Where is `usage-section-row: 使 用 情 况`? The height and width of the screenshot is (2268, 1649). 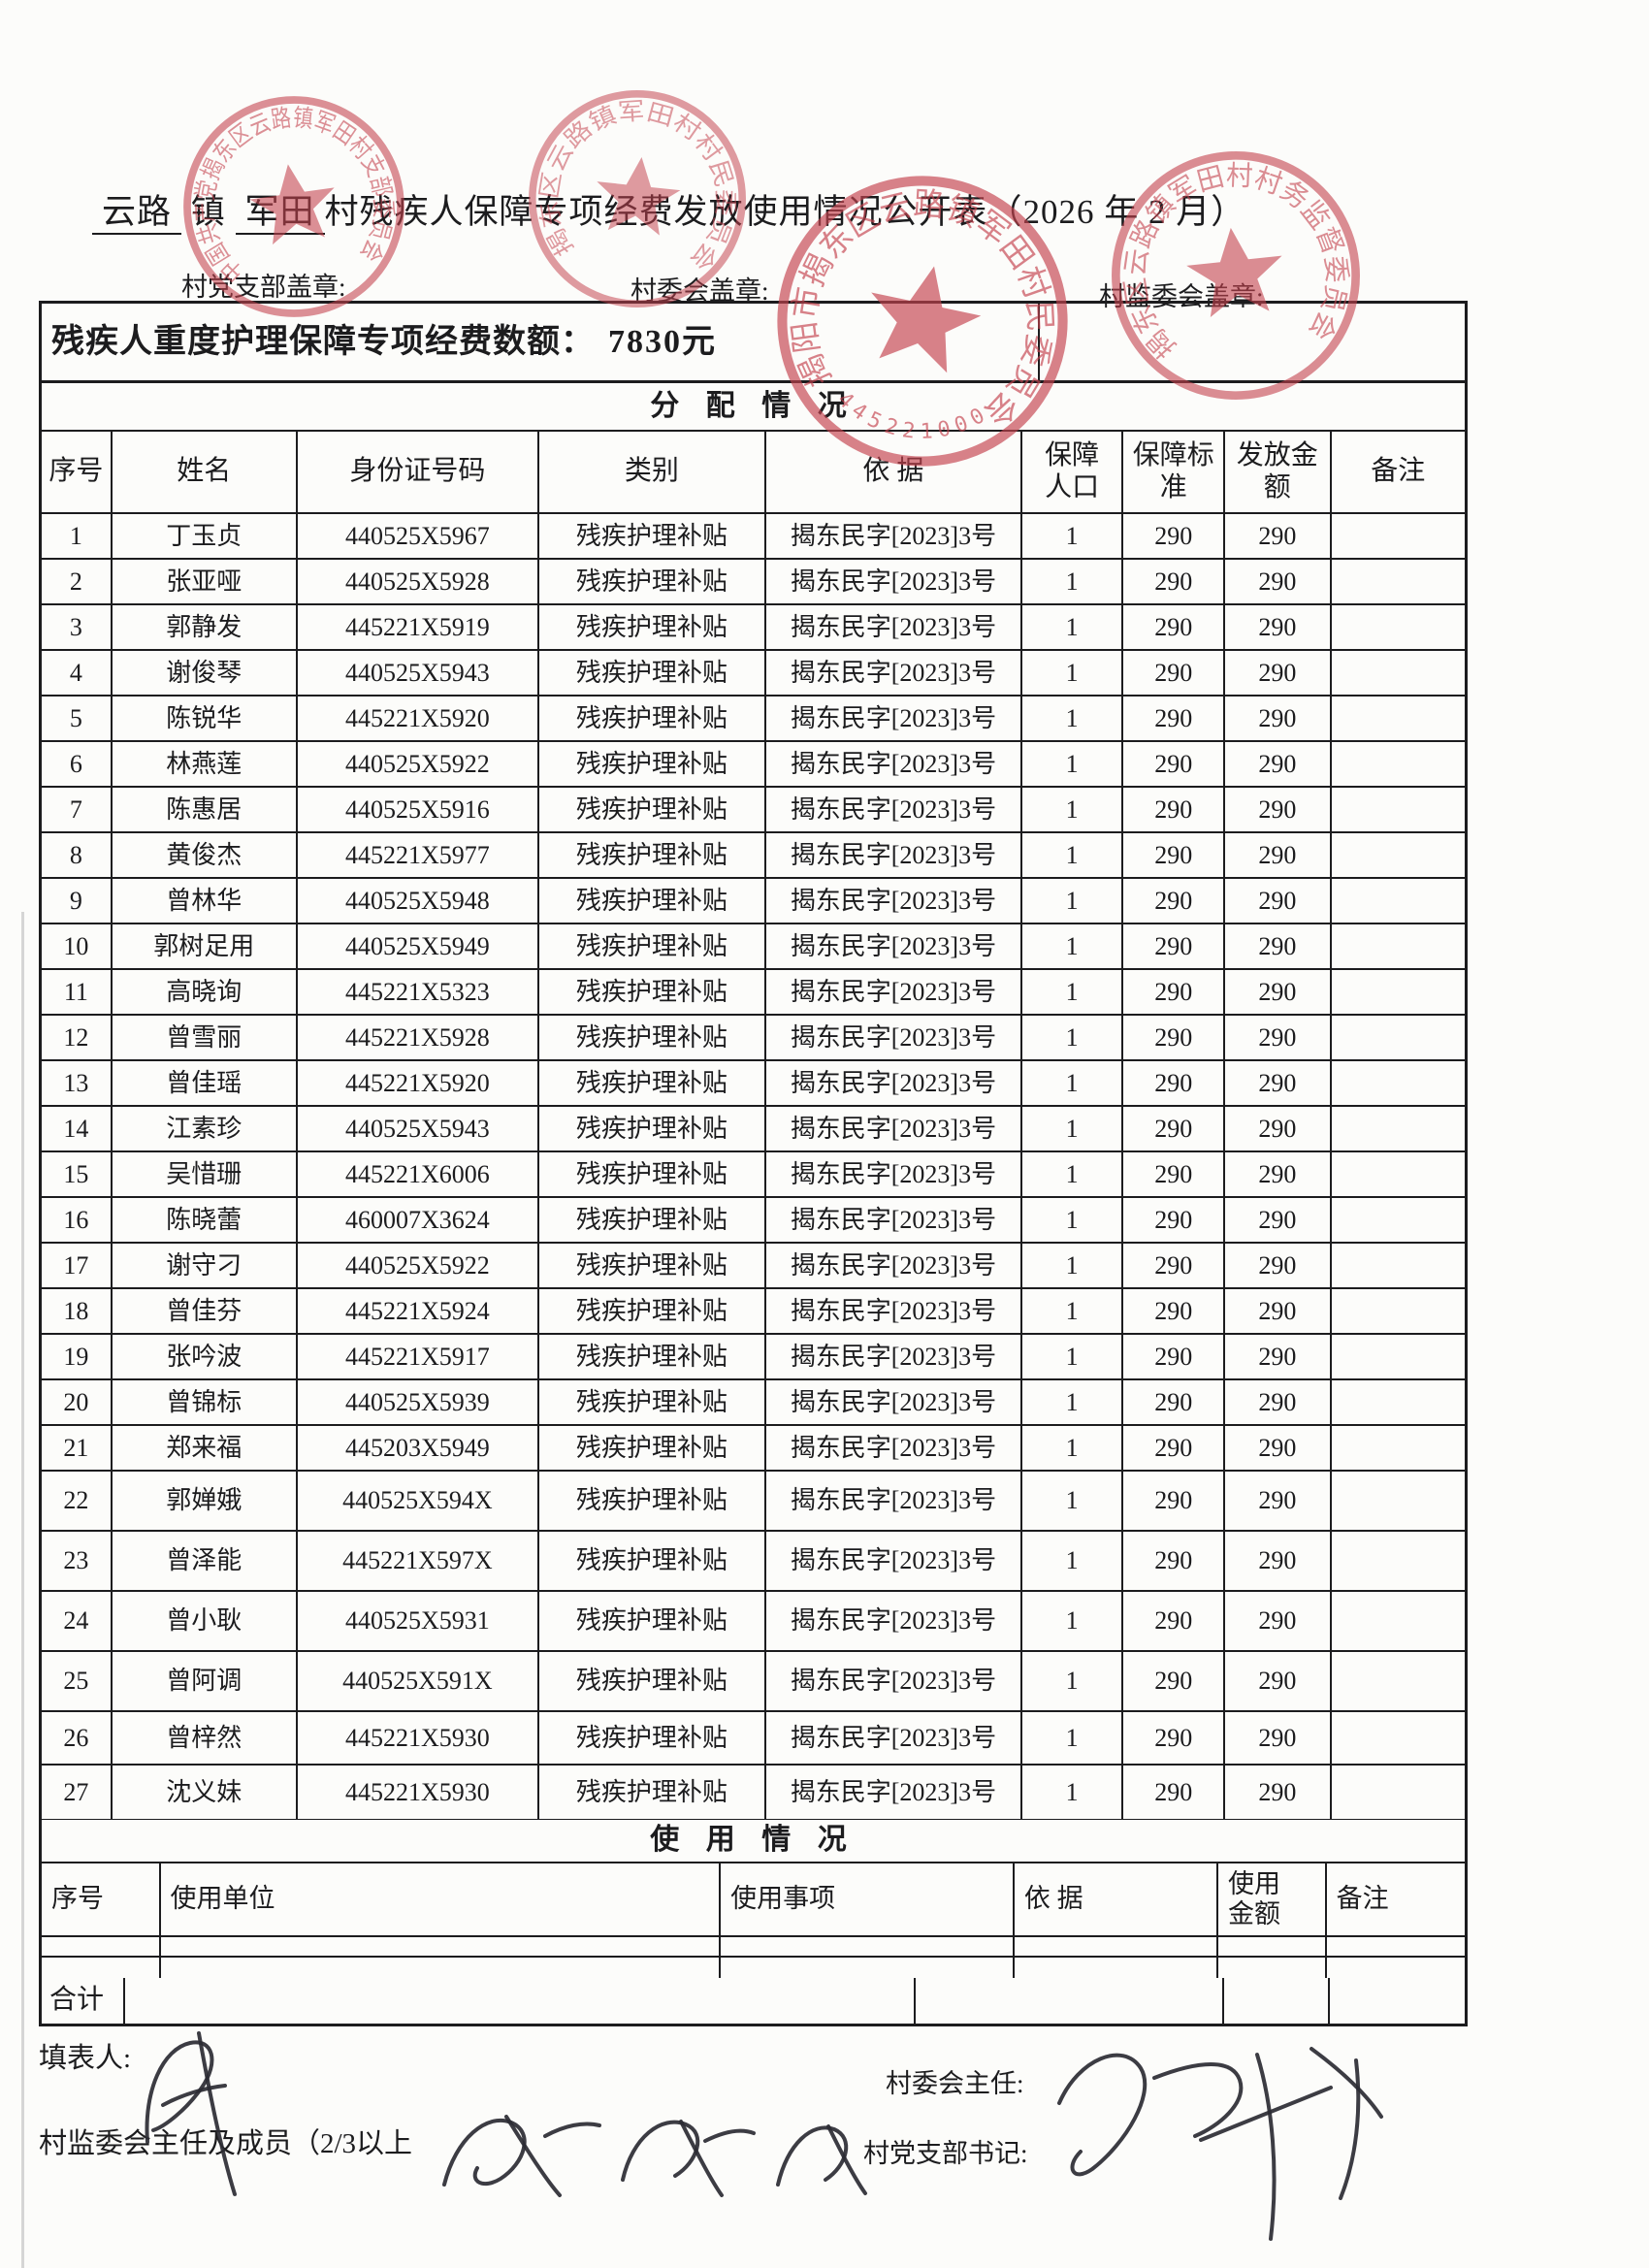 usage-section-row: 使 用 情 况 is located at coordinates (753, 1841).